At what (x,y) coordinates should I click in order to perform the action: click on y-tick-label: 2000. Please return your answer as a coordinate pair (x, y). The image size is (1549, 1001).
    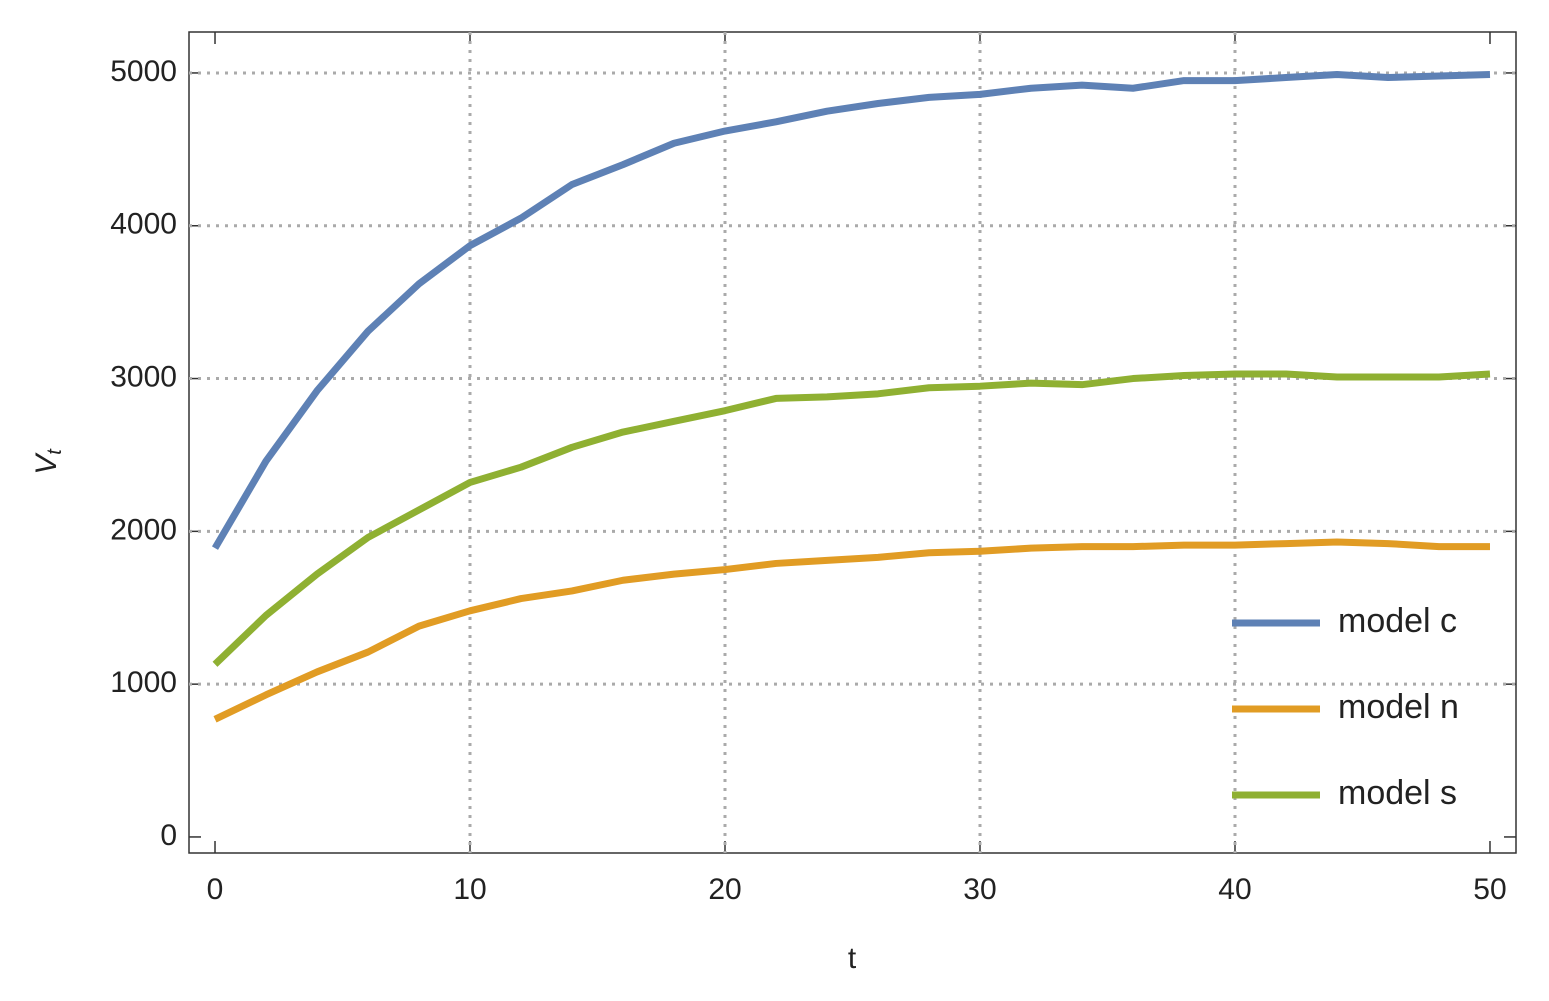
    Looking at the image, I should click on (143, 529).